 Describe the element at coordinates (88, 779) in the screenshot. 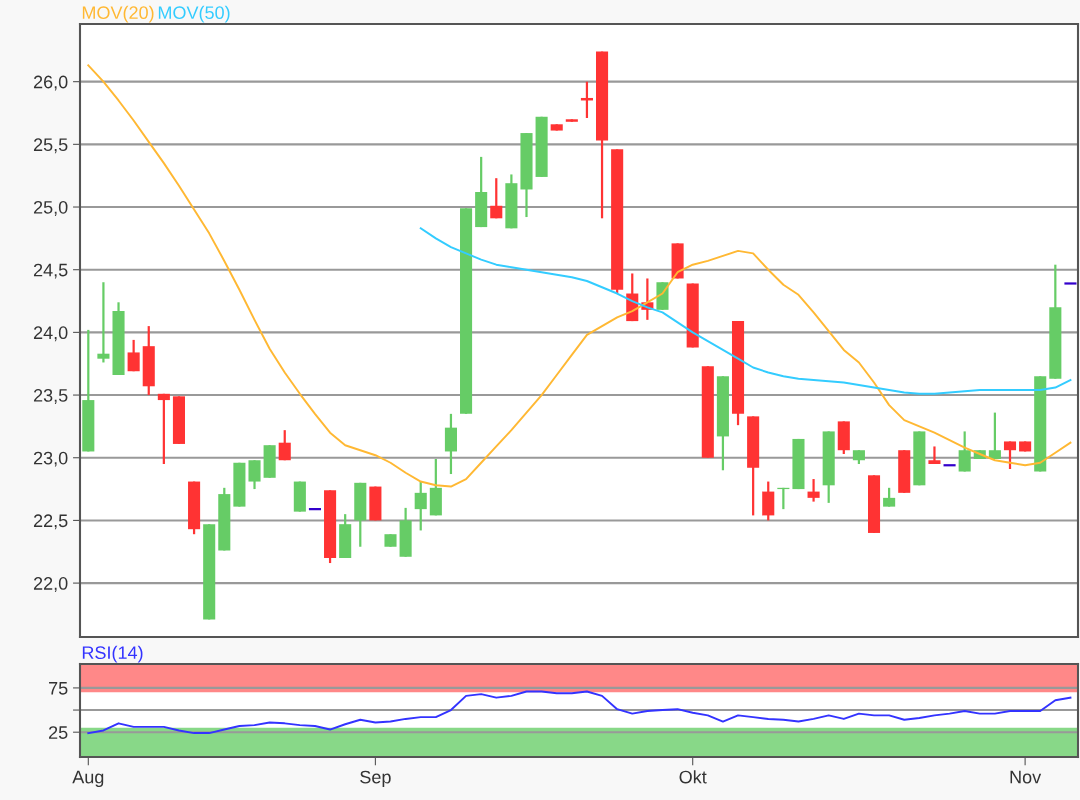

I see `x-tick-label: Aug` at that location.